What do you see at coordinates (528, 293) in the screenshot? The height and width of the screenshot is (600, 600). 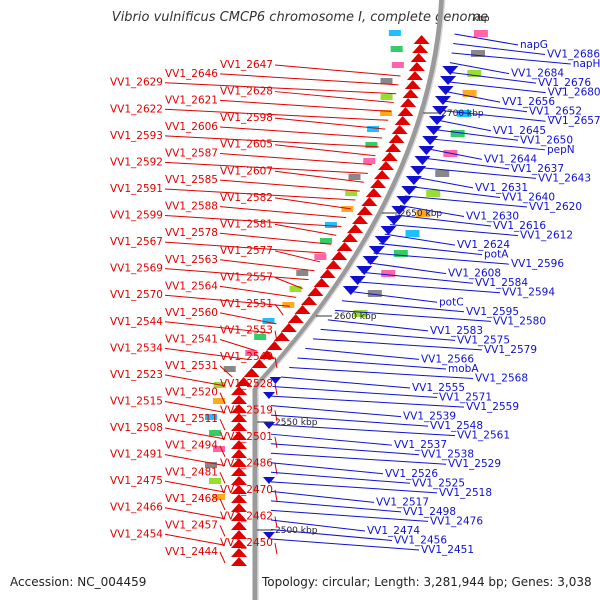 I see `gene-label-reverse: VV1_2594` at bounding box center [528, 293].